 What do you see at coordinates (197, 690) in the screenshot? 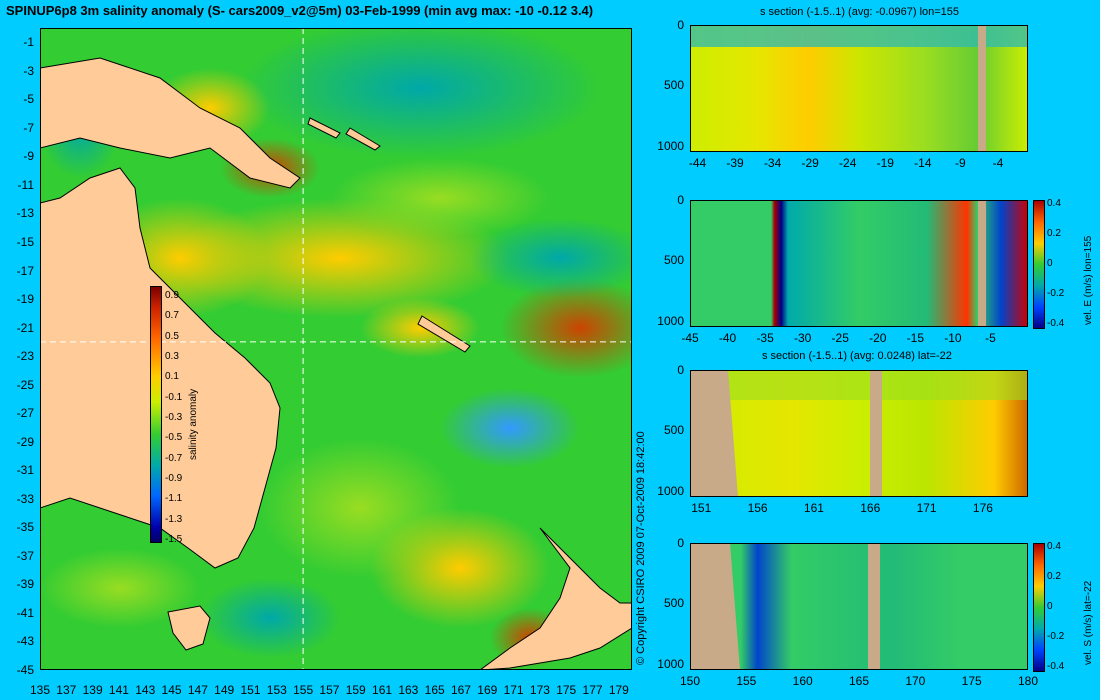
I see `map-x-tick: 147` at bounding box center [197, 690].